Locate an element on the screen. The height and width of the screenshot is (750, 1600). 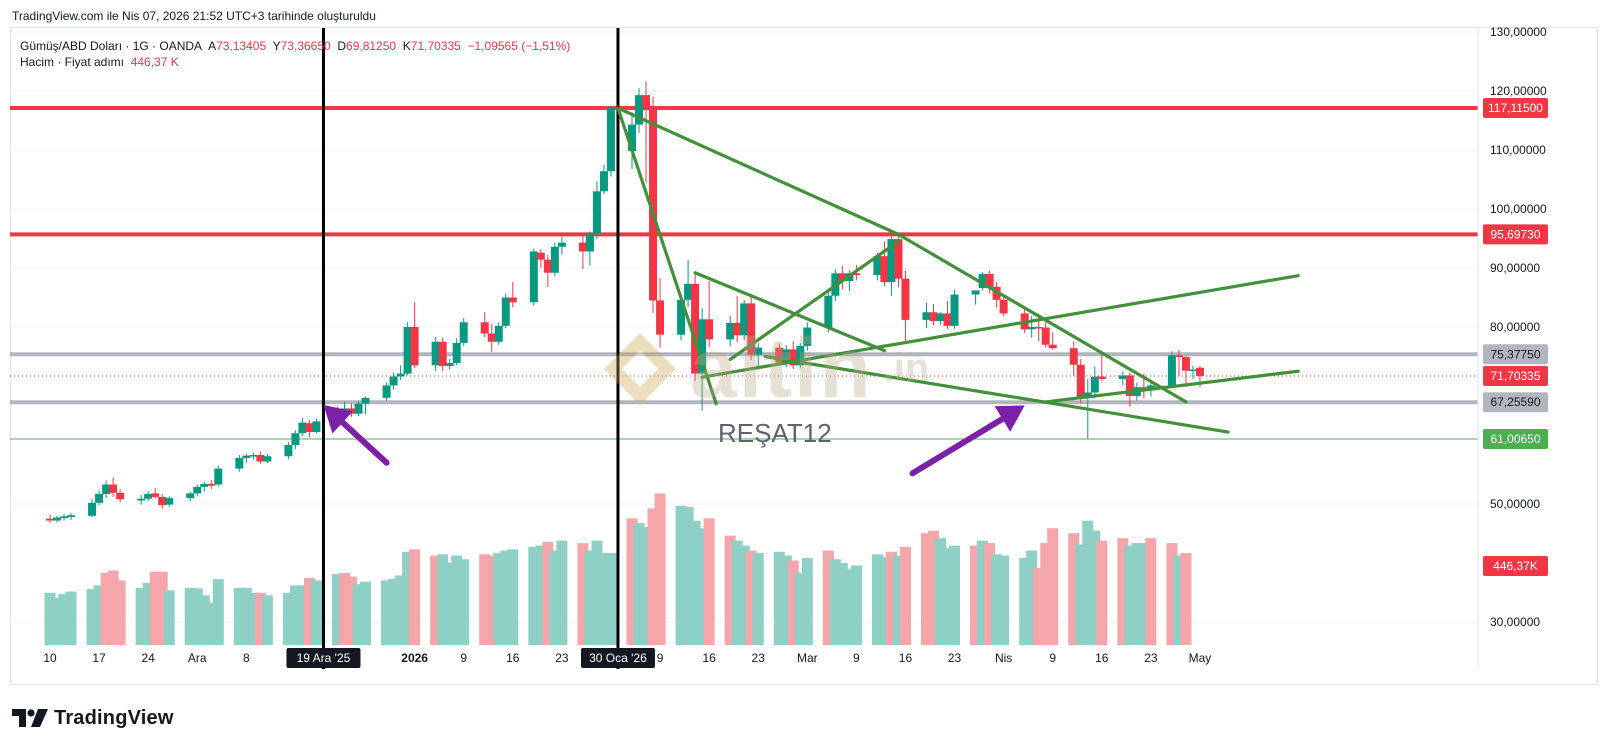
tradingview-brand: TradingView is located at coordinates (93, 718).